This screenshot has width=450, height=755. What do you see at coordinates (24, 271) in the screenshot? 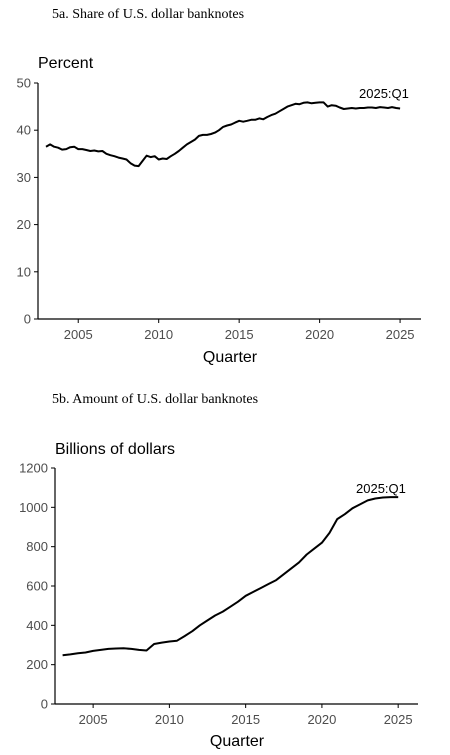
I see `y-tick-label: 10` at bounding box center [24, 271].